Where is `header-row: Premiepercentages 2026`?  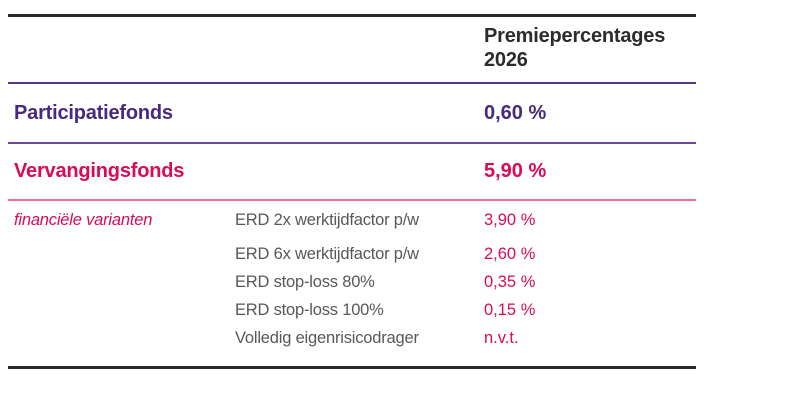
header-row: Premiepercentages 2026 is located at coordinates (352, 49).